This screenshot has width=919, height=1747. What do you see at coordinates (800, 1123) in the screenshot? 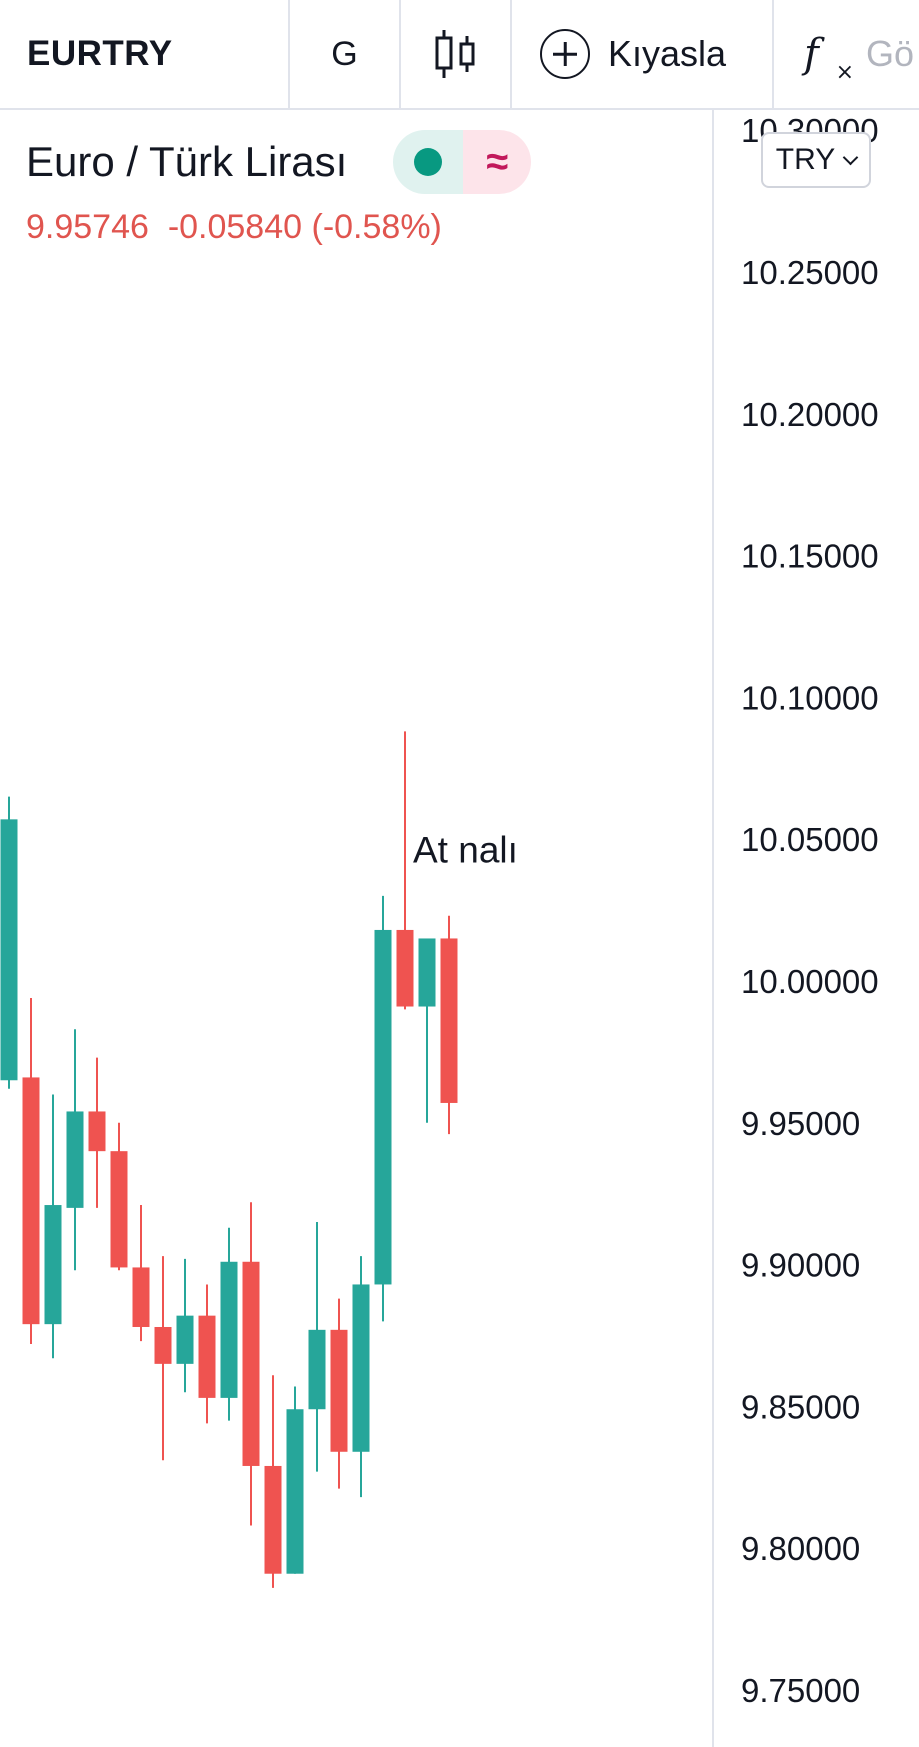
I see `y-tick-label: 9.95000` at bounding box center [800, 1123].